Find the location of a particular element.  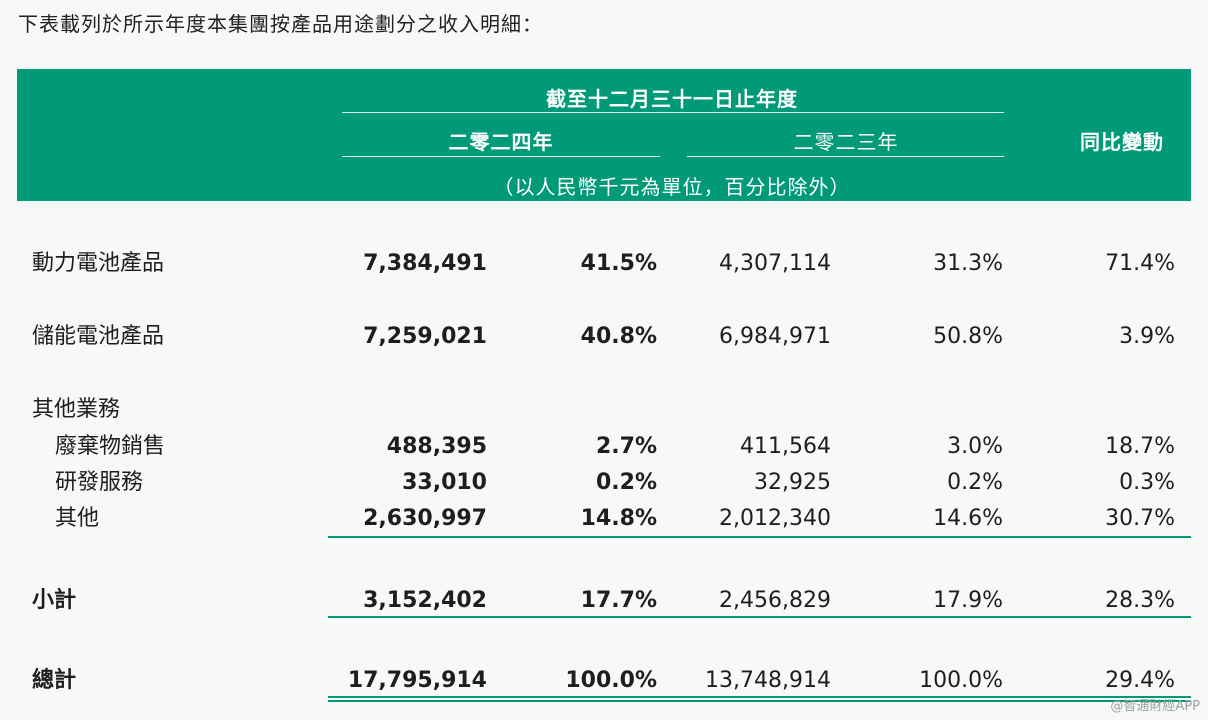

share-2023: 100.0% is located at coordinates (961, 680).